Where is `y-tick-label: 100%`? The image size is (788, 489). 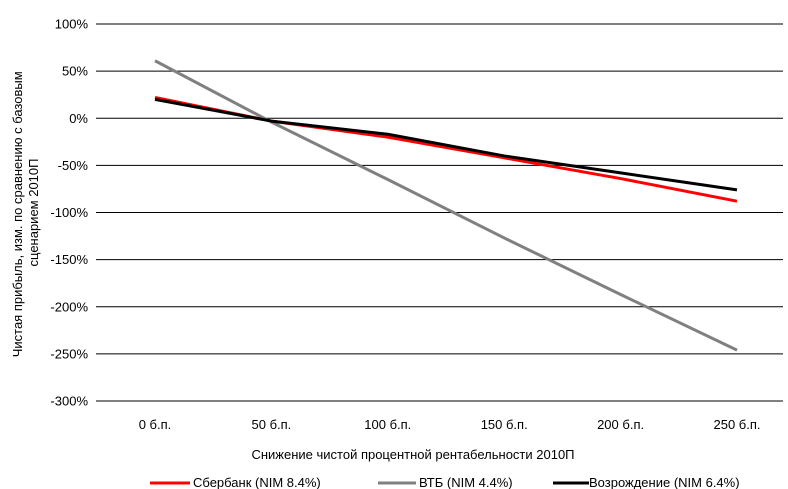 y-tick-label: 100% is located at coordinates (72, 24).